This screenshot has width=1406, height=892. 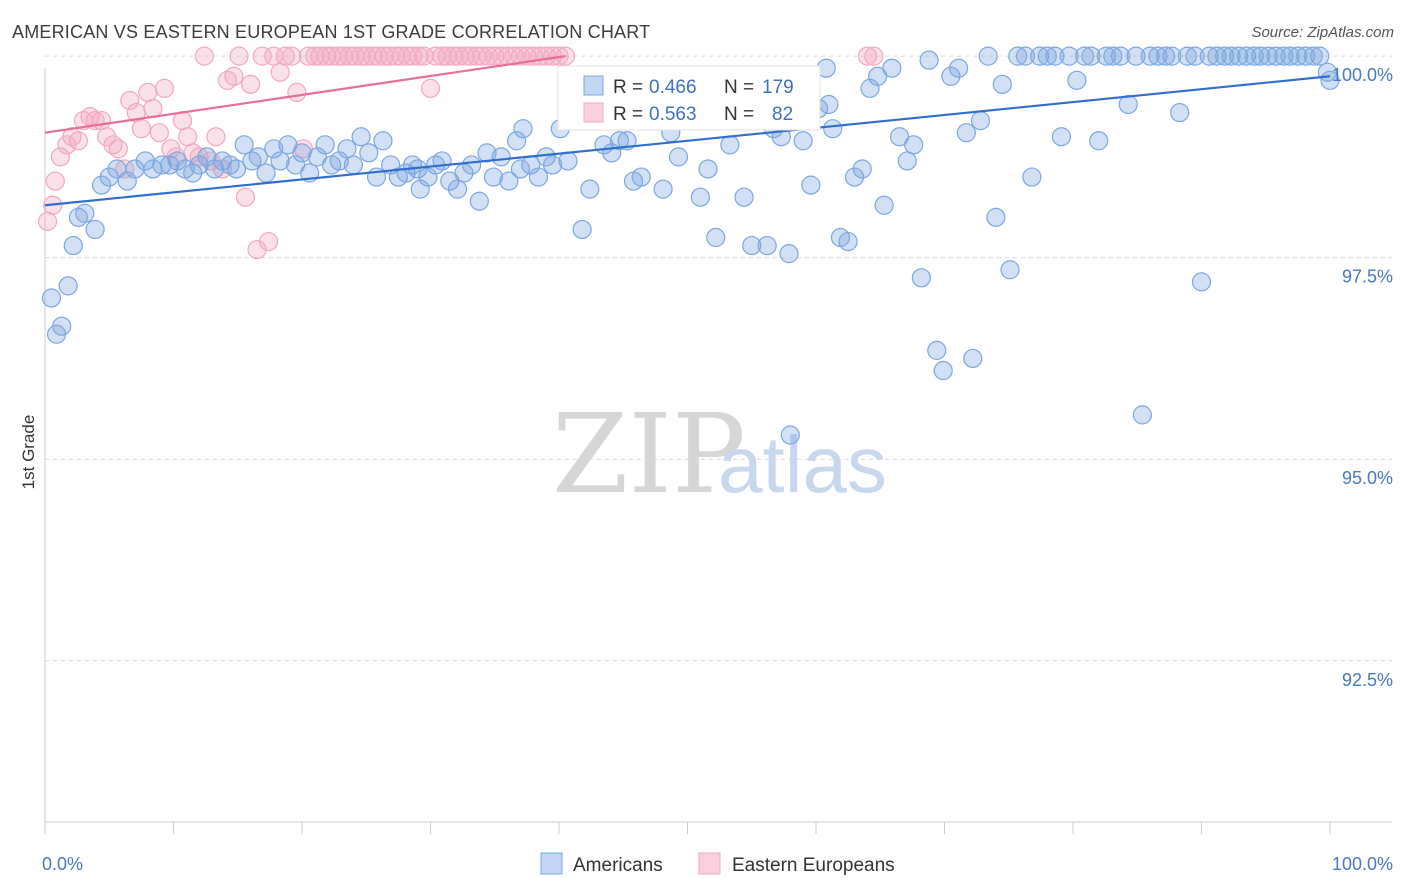 What do you see at coordinates (813, 865) in the screenshot?
I see `series-legend-label-eastern-europeans: Eastern Europeans` at bounding box center [813, 865].